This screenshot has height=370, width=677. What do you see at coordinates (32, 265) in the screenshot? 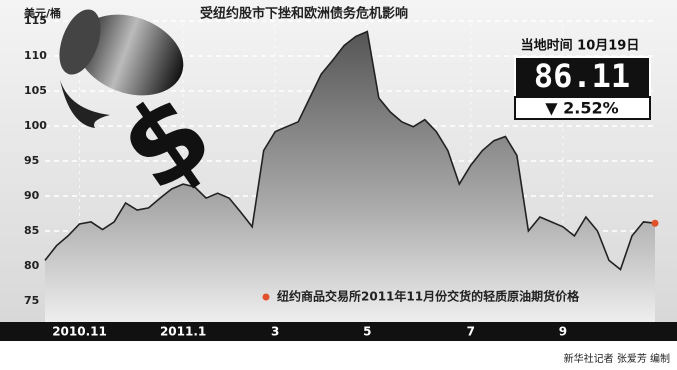
I see `y-tick-label: 80` at bounding box center [32, 265].